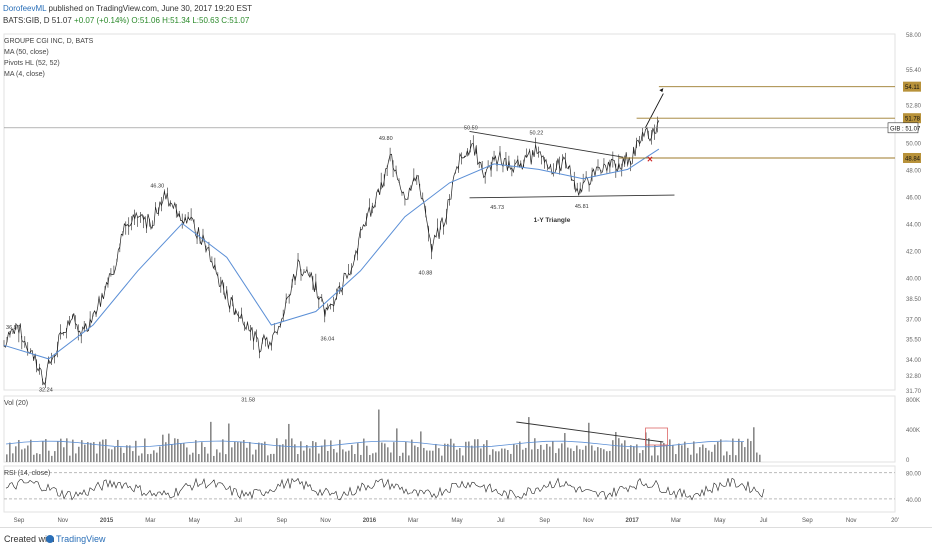 The height and width of the screenshot is (550, 932). Describe the element at coordinates (27, 473) in the screenshot. I see `legend-rsi: RSI (14, close)` at that location.